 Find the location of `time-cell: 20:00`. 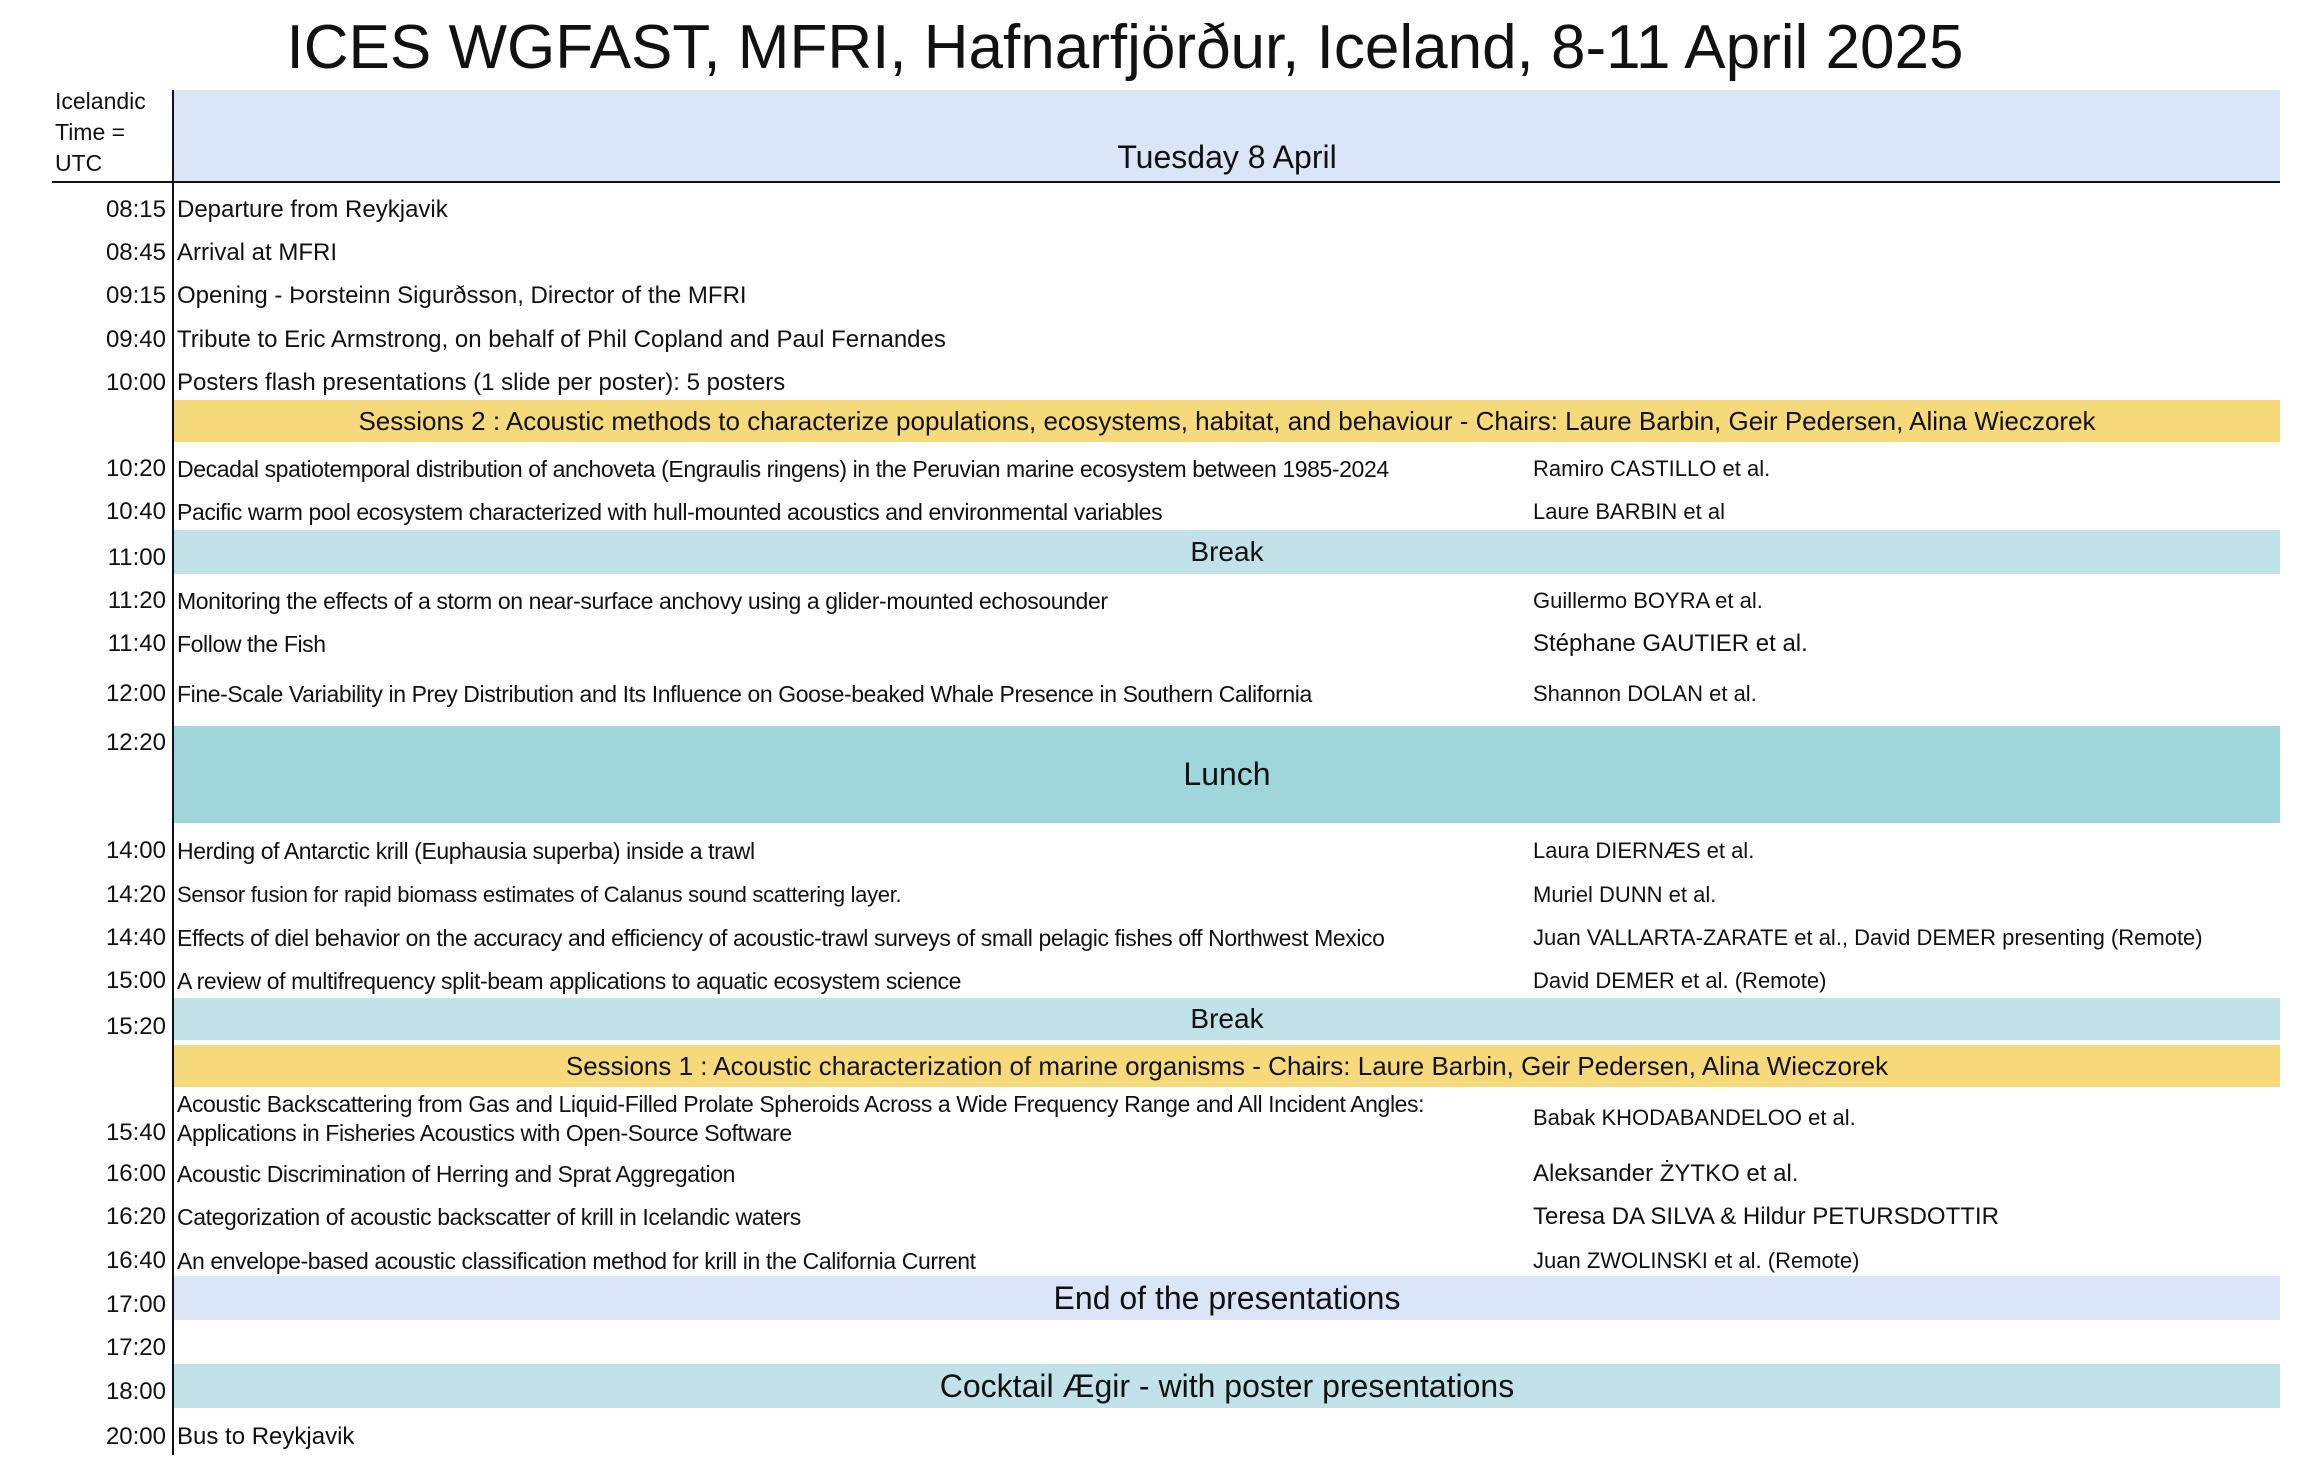

time-cell: 20:00 is located at coordinates (135, 1436).